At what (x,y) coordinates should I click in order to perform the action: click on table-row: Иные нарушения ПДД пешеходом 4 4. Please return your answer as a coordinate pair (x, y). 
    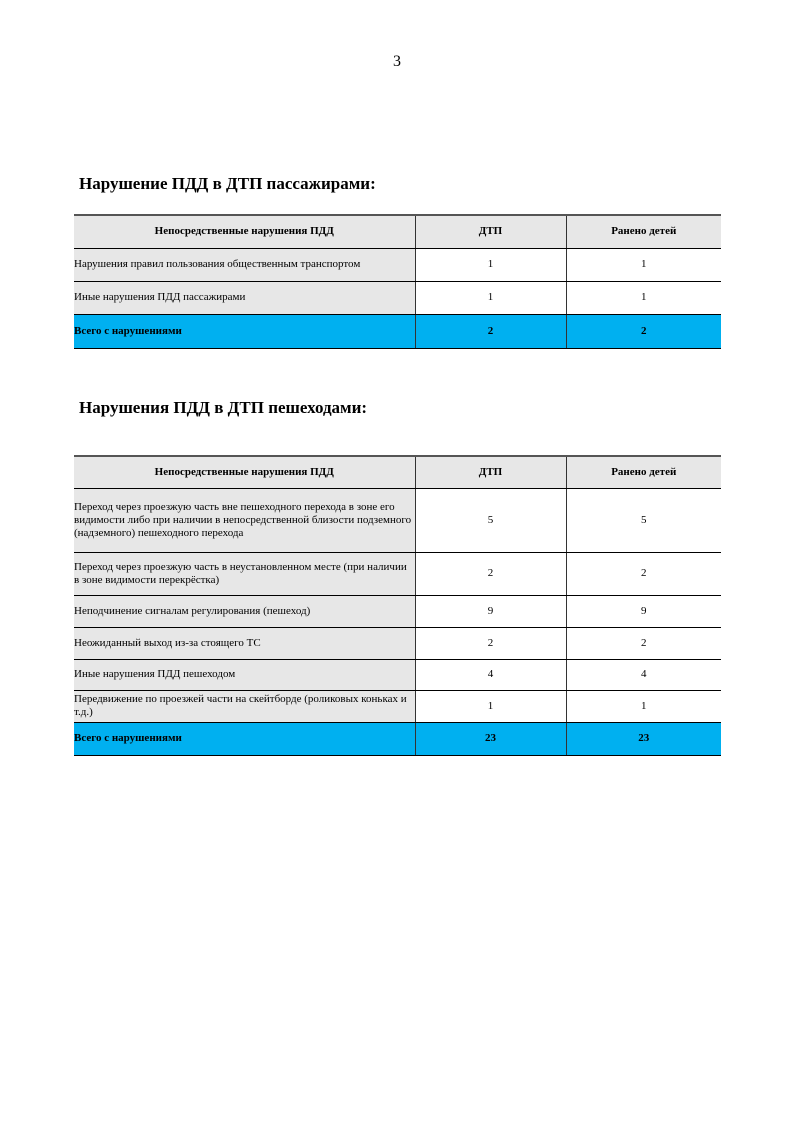
    Looking at the image, I should click on (397, 675).